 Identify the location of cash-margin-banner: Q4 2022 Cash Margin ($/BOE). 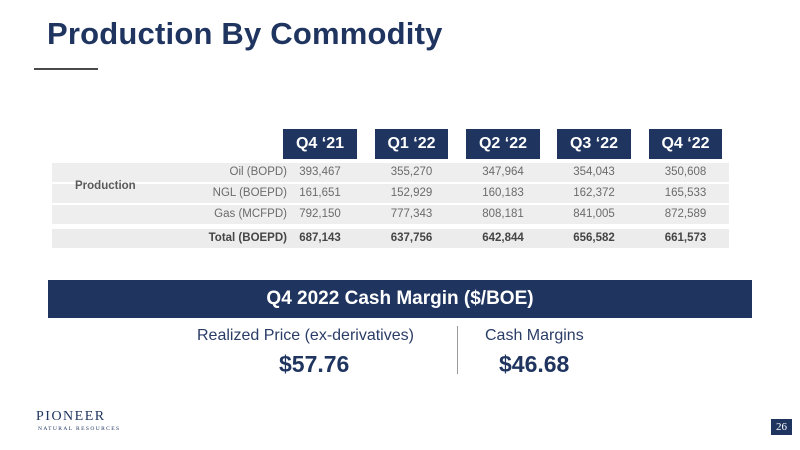
(400, 299).